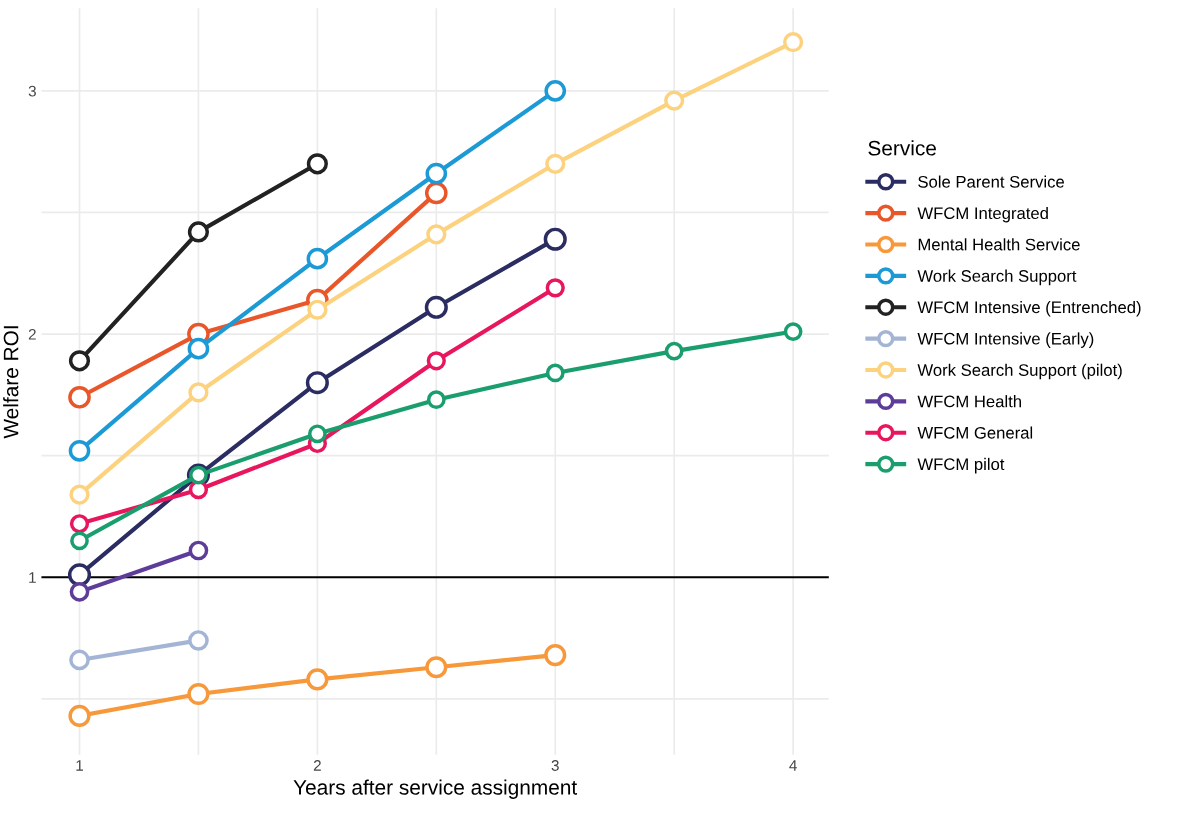 The height and width of the screenshot is (816, 1184). What do you see at coordinates (79, 765) in the screenshot?
I see `x-tick-label: 1` at bounding box center [79, 765].